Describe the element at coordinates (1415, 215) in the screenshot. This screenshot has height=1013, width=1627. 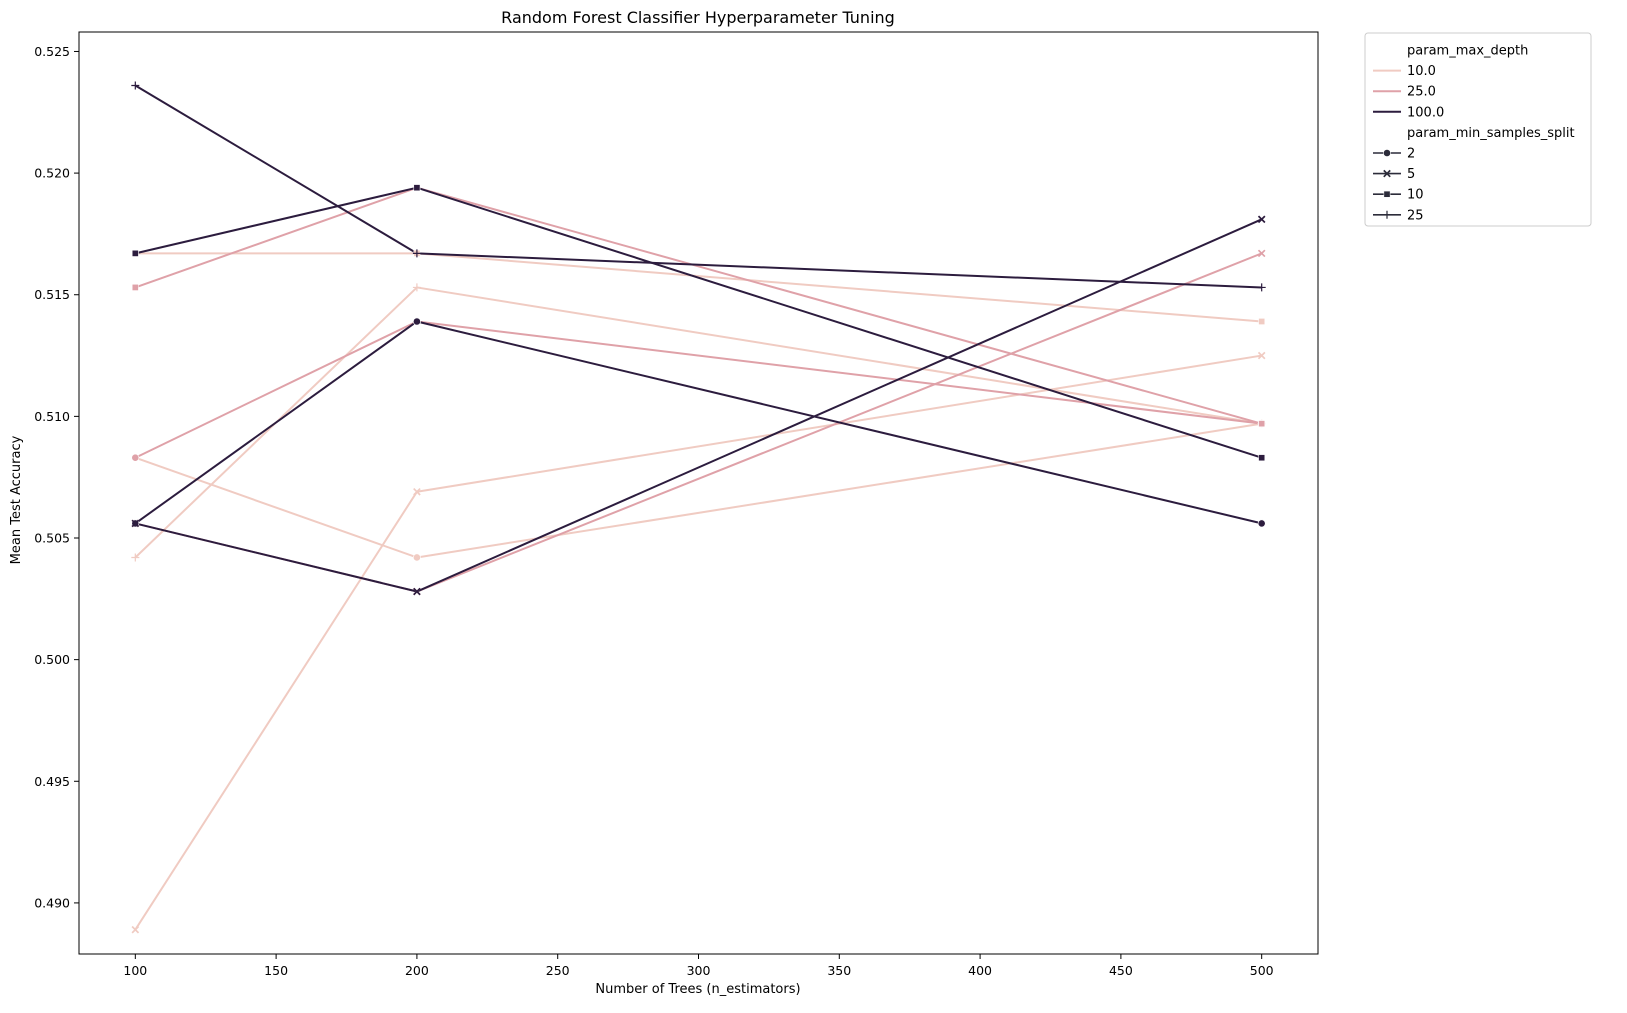
I see `legend-style-label-3: 25` at that location.